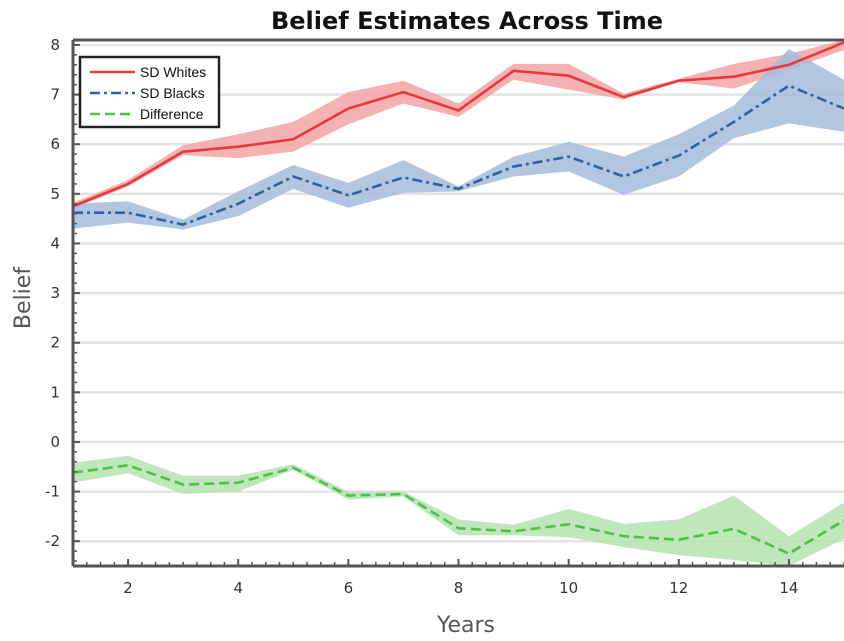 Image resolution: width=844 pixels, height=641 pixels. What do you see at coordinates (52, 541) in the screenshot?
I see `y-tick-label: -2` at bounding box center [52, 541].